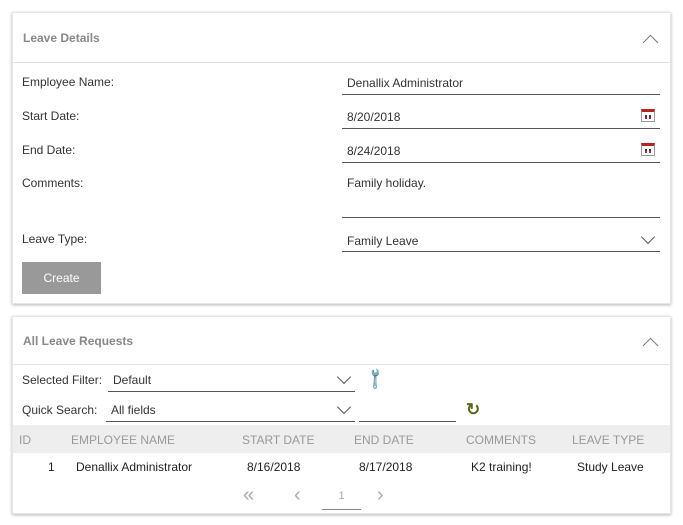 This screenshot has width=683, height=525. Describe the element at coordinates (78, 341) in the screenshot. I see `panel-title: All Leave Requests` at that location.